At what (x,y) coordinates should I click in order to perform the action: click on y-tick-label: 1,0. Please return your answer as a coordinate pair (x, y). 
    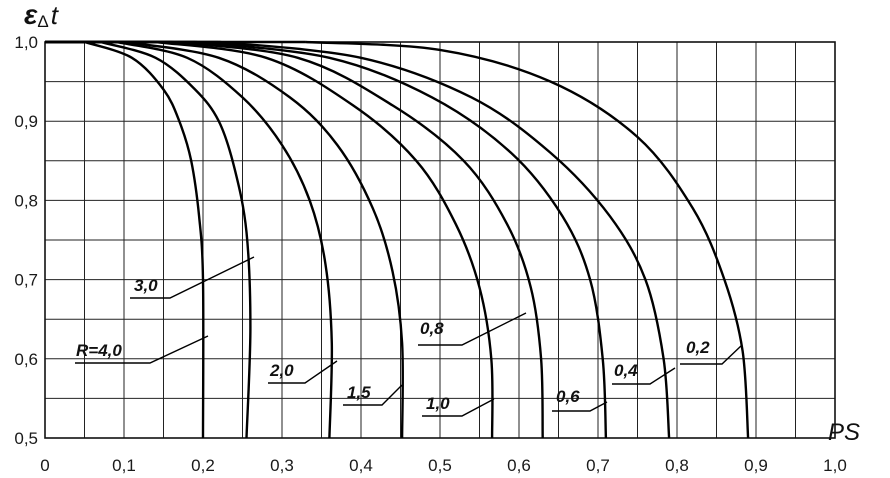
    Looking at the image, I should click on (26, 42).